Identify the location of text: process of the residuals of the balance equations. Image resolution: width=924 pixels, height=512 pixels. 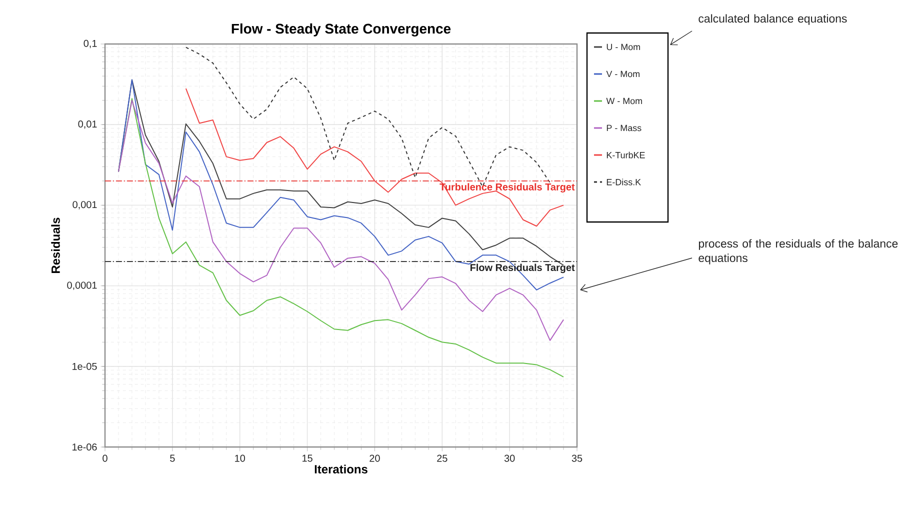
(798, 251).